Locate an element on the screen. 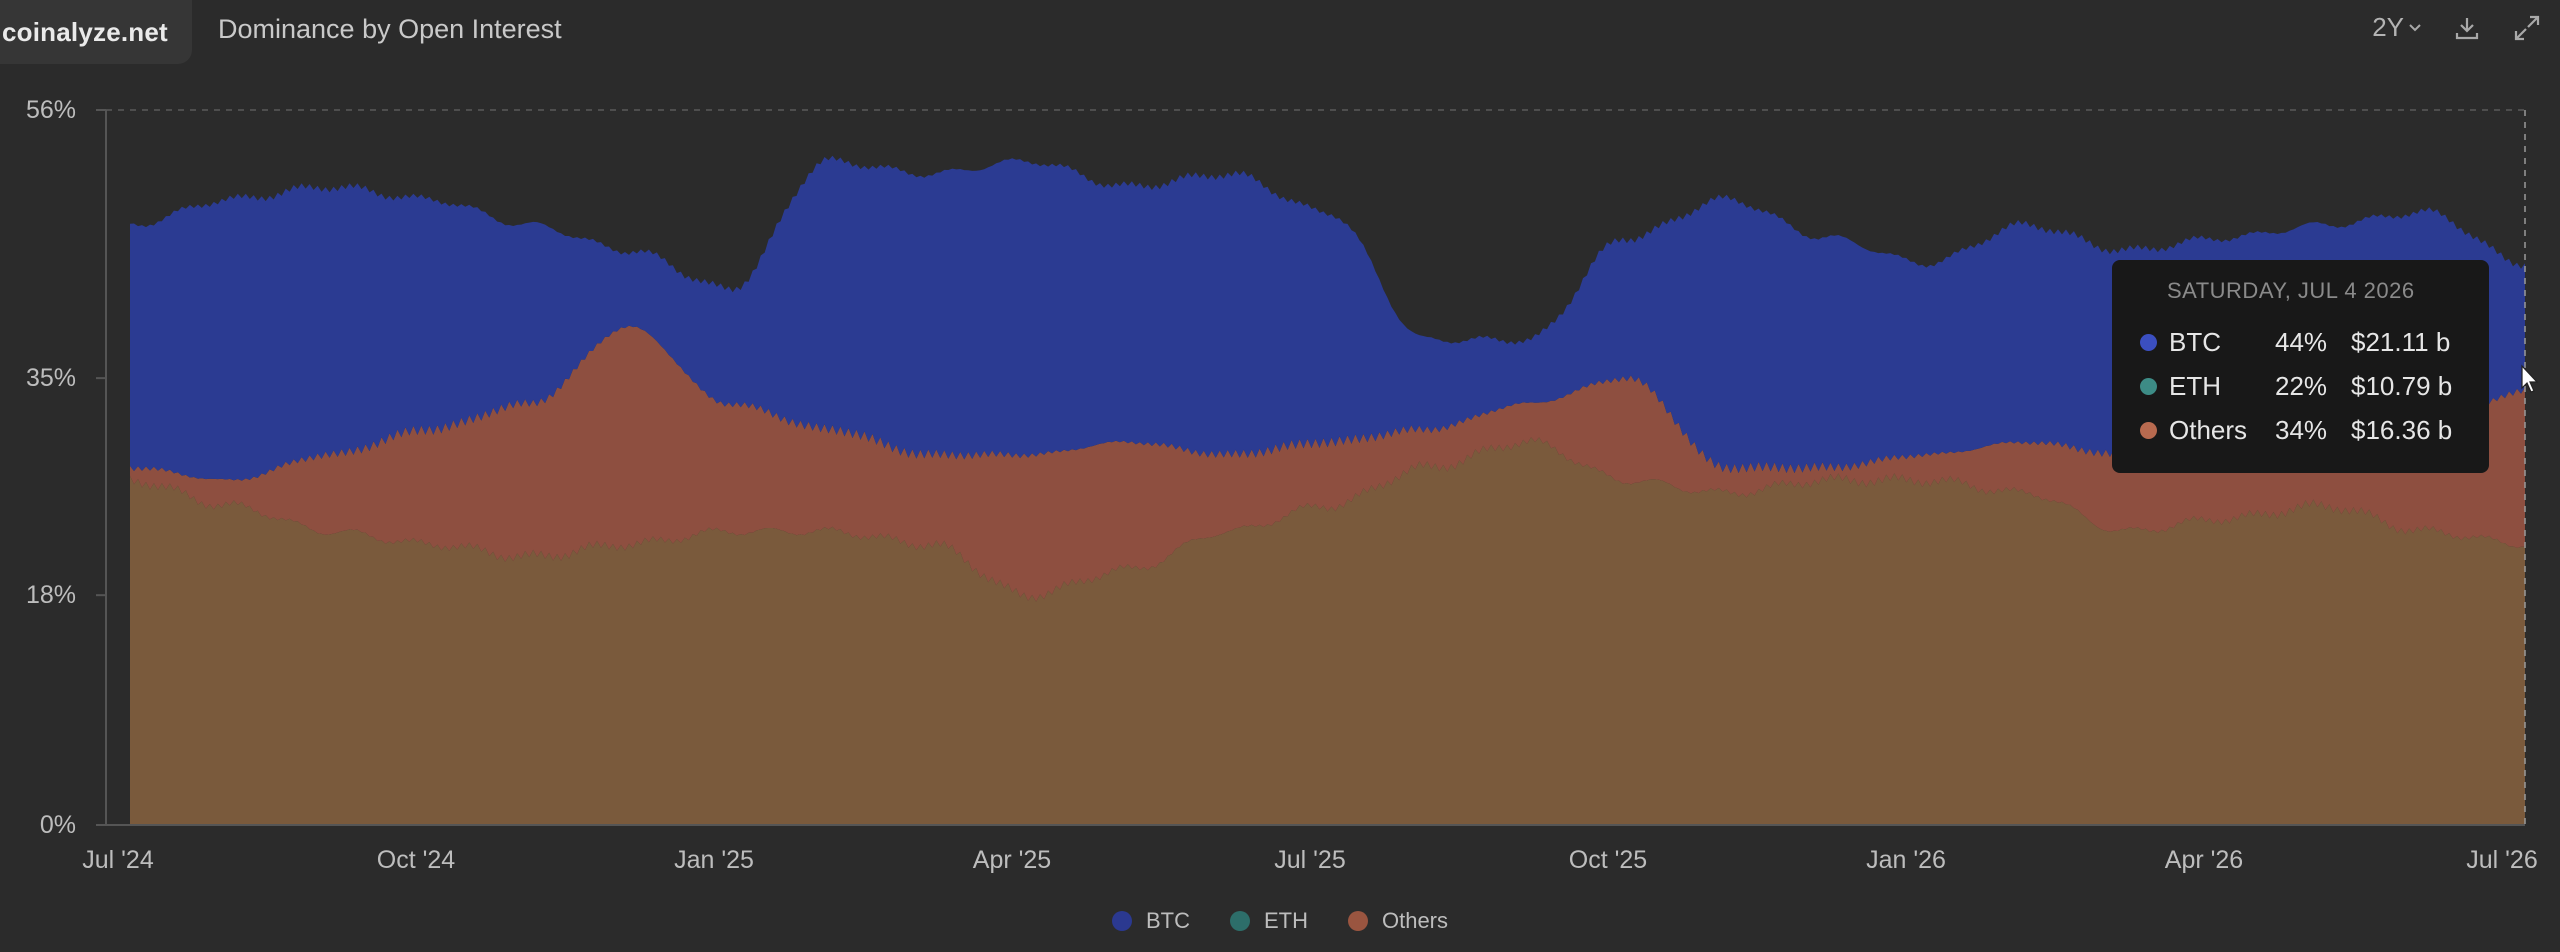  x-tick-label: Jan '26 is located at coordinates (1906, 860).